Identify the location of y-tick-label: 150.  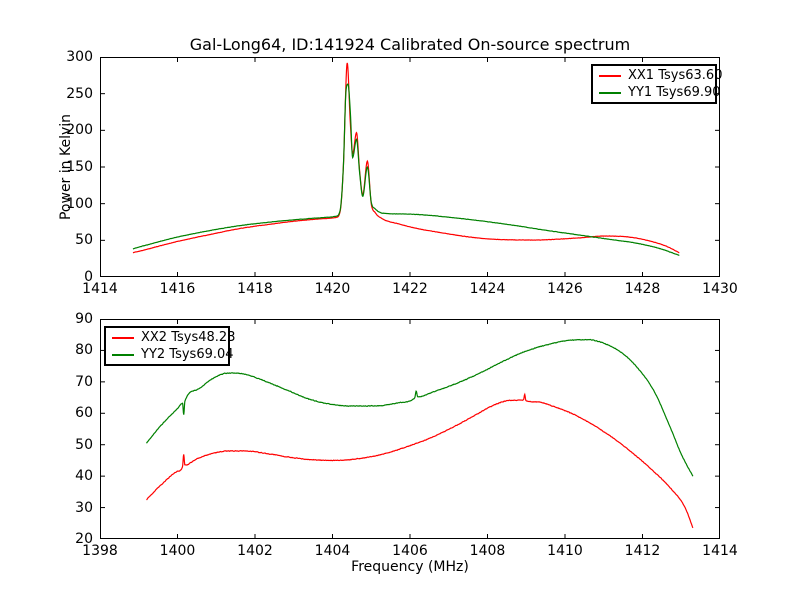
(79, 167).